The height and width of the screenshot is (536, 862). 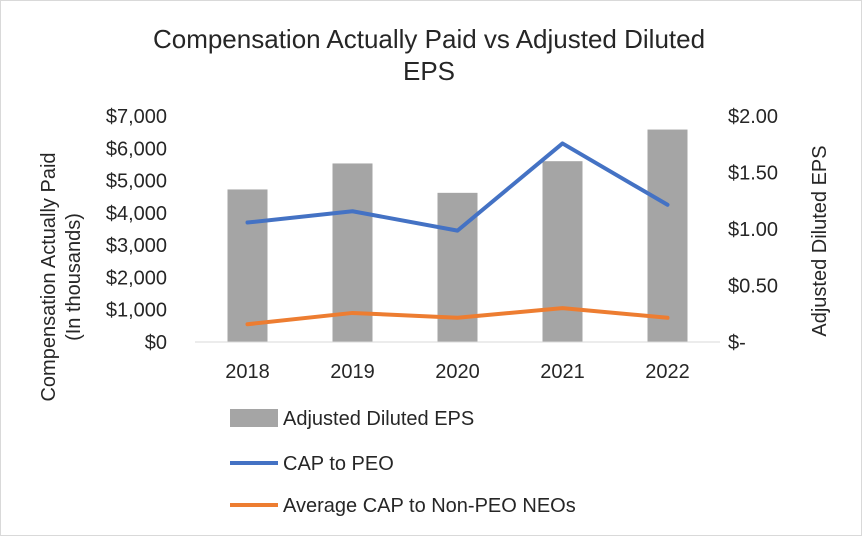 I want to click on y-right-tick-label: $0.50, so click(x=753, y=287).